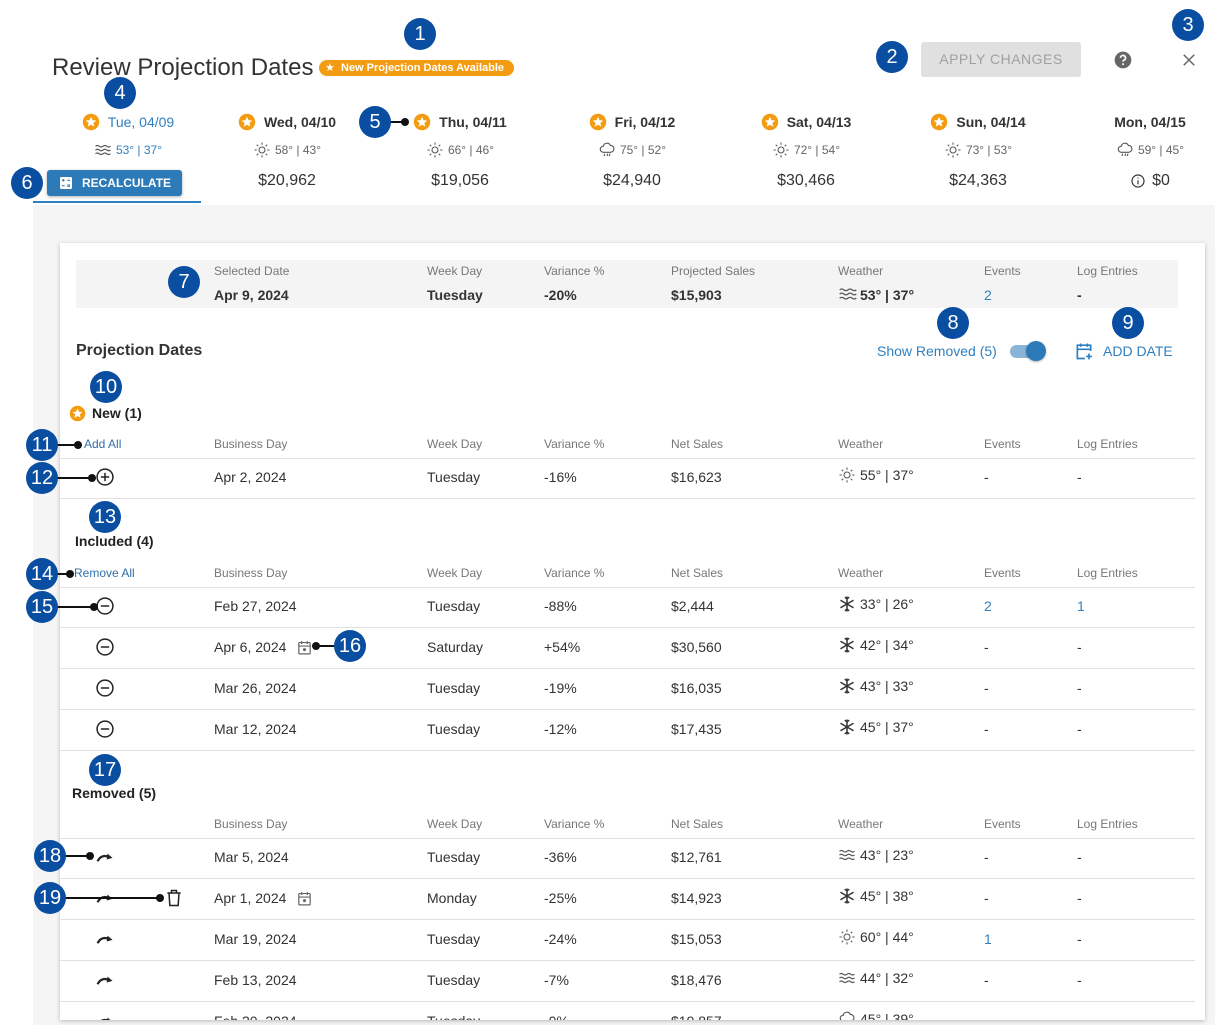 The image size is (1215, 1025). I want to click on column-header: Log Entries, so click(1107, 444).